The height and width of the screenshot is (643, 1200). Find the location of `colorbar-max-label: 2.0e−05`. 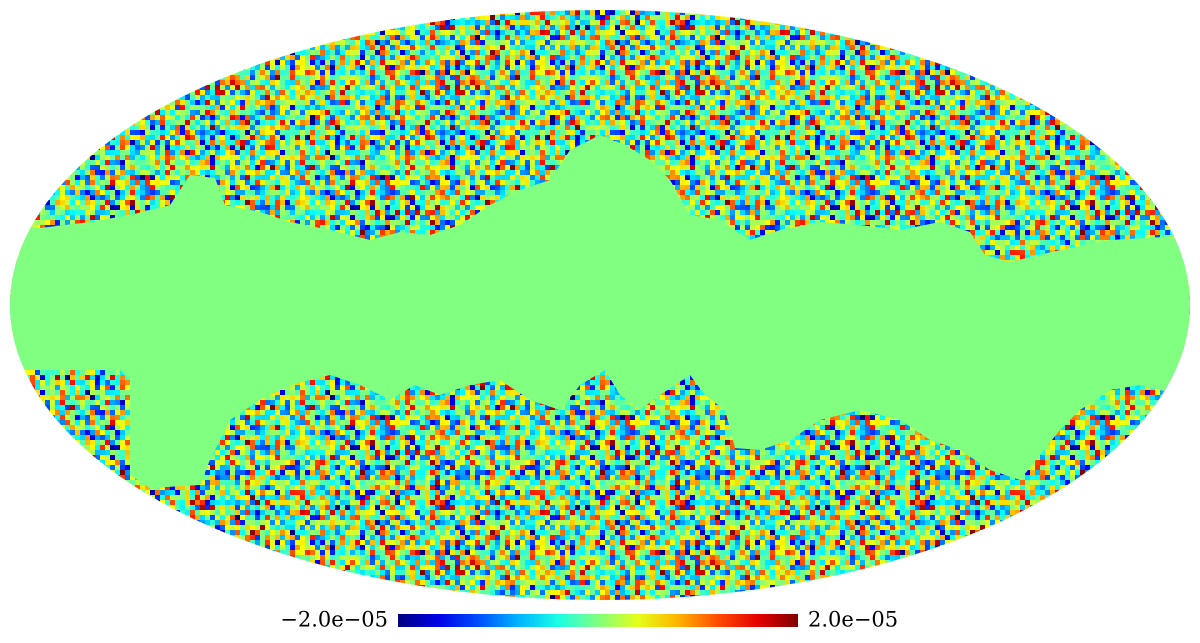

colorbar-max-label: 2.0e−05 is located at coordinates (853, 620).